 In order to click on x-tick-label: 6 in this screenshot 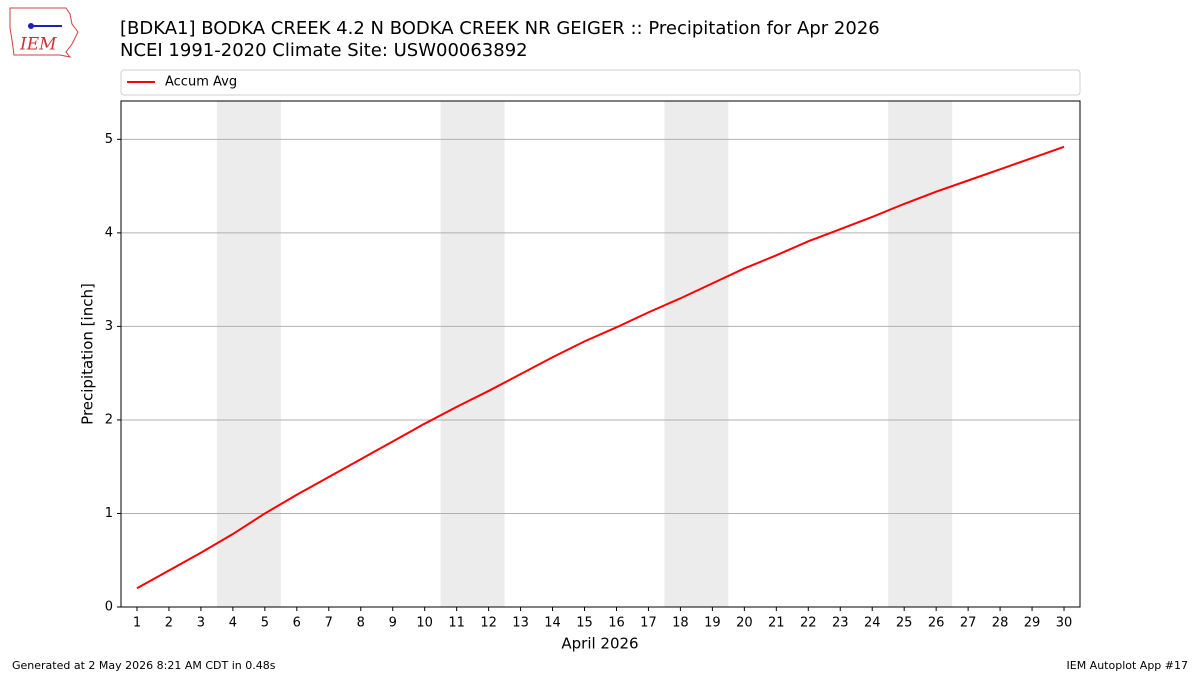, I will do `click(297, 623)`.